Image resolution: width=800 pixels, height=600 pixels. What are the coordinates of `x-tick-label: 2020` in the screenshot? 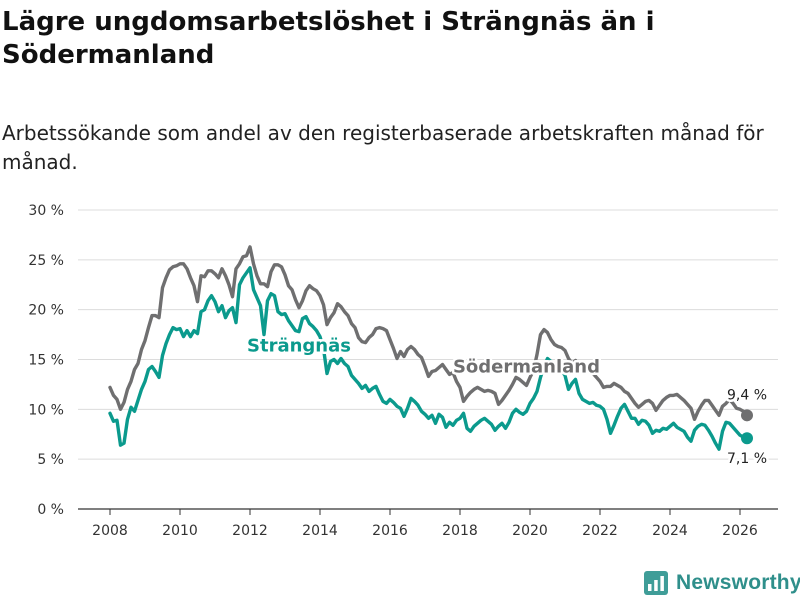 It's located at (530, 531).